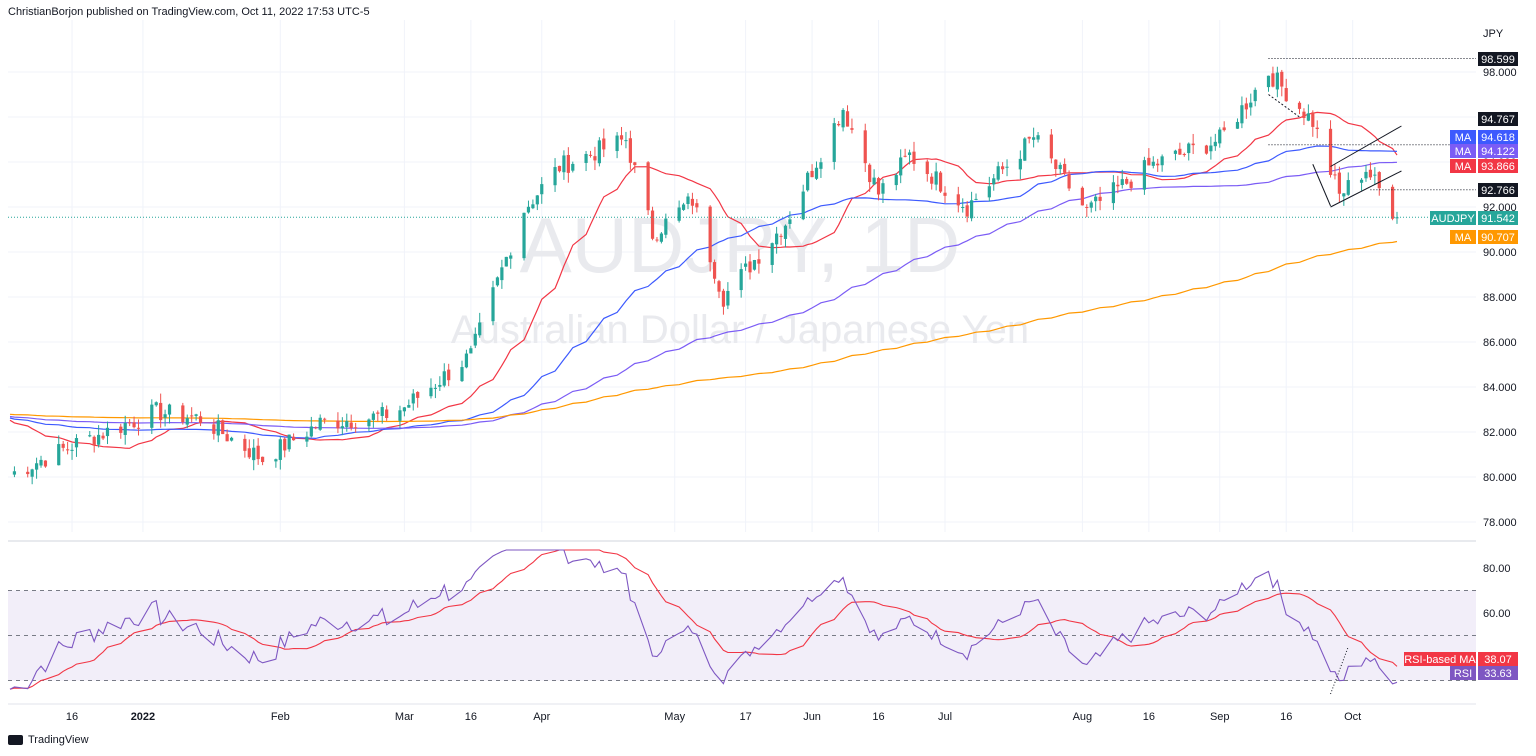 The height and width of the screenshot is (756, 1536). I want to click on price-tag: AUDJPY 91.542, so click(1474, 218).